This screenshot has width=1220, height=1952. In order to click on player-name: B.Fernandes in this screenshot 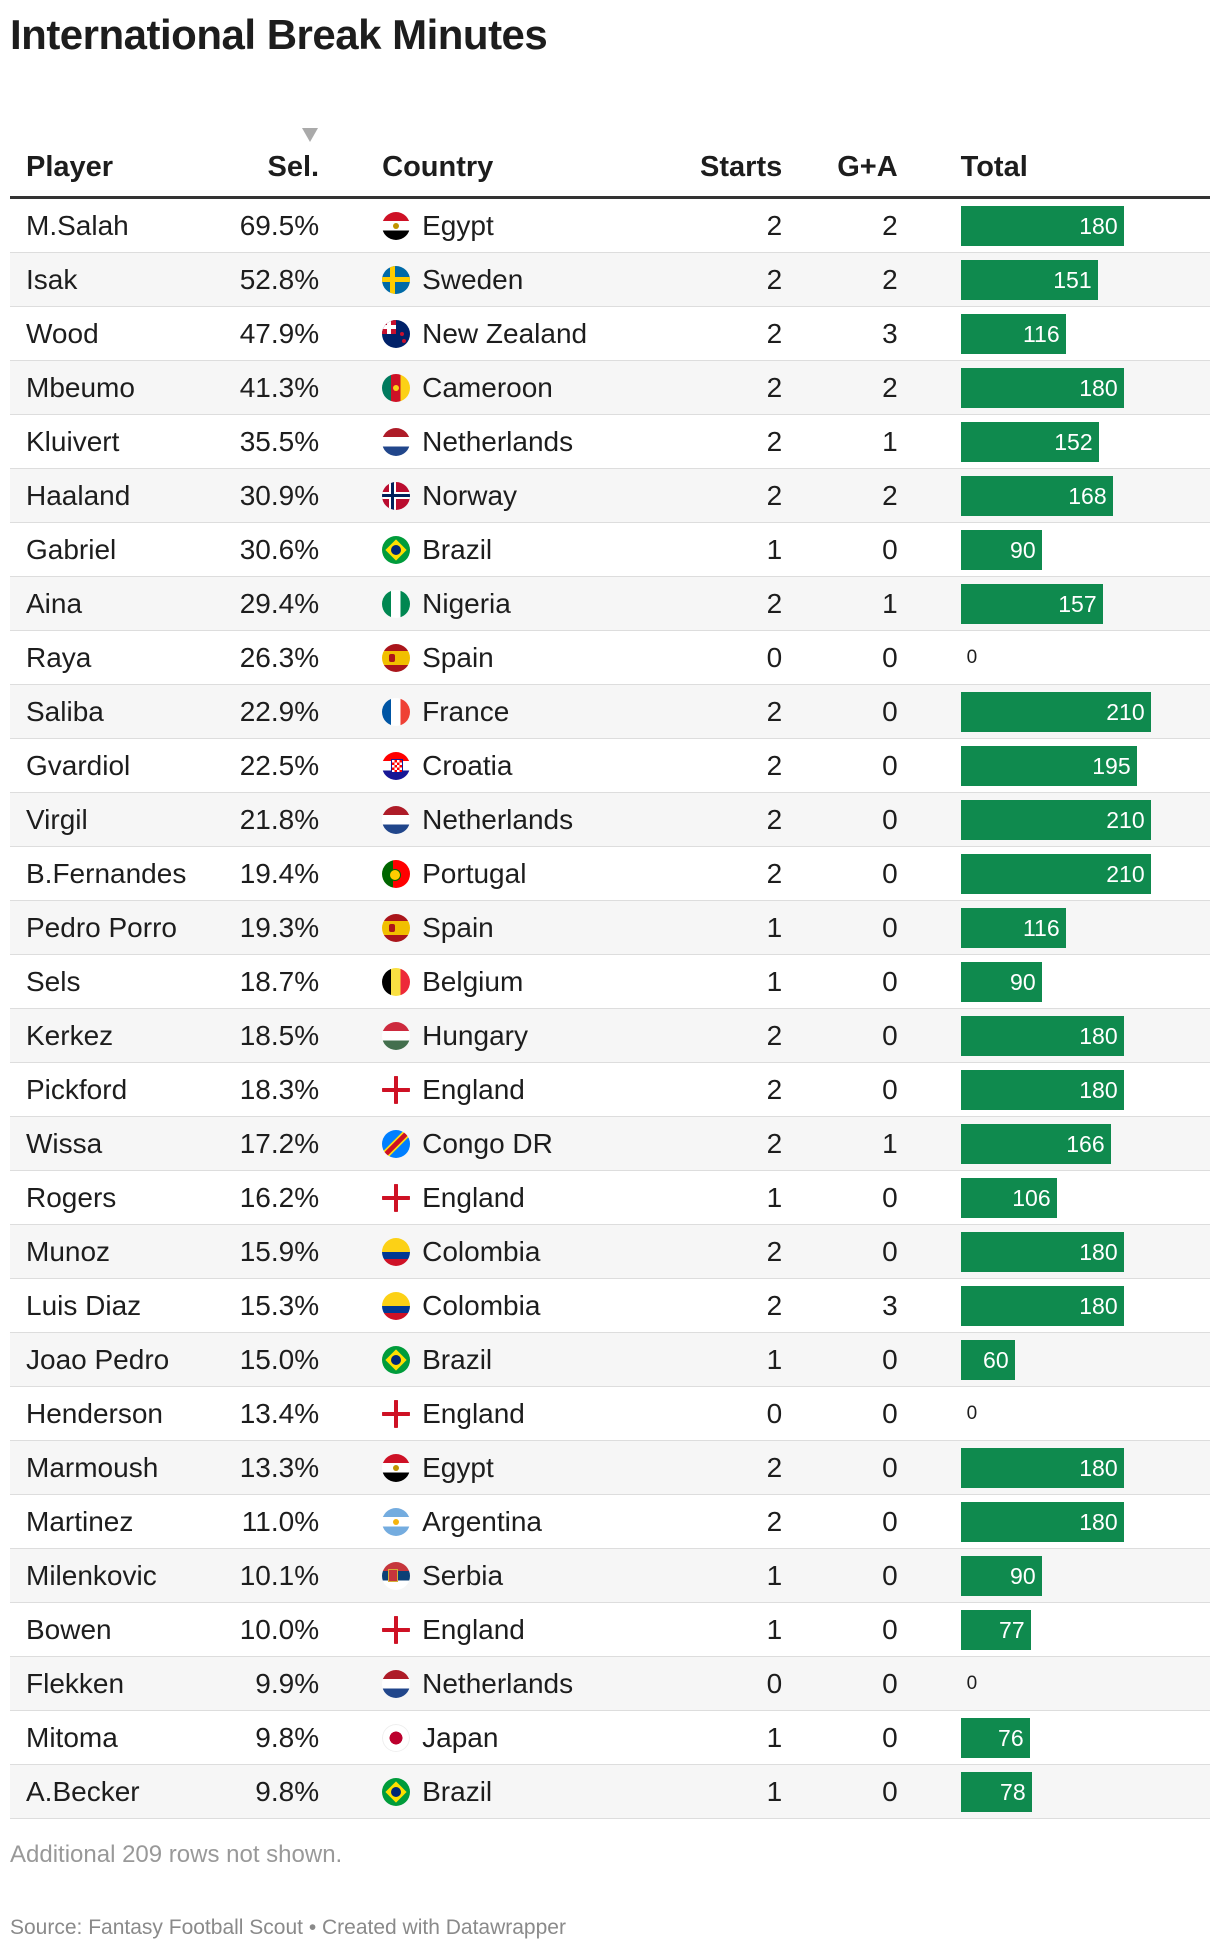, I will do `click(106, 873)`.